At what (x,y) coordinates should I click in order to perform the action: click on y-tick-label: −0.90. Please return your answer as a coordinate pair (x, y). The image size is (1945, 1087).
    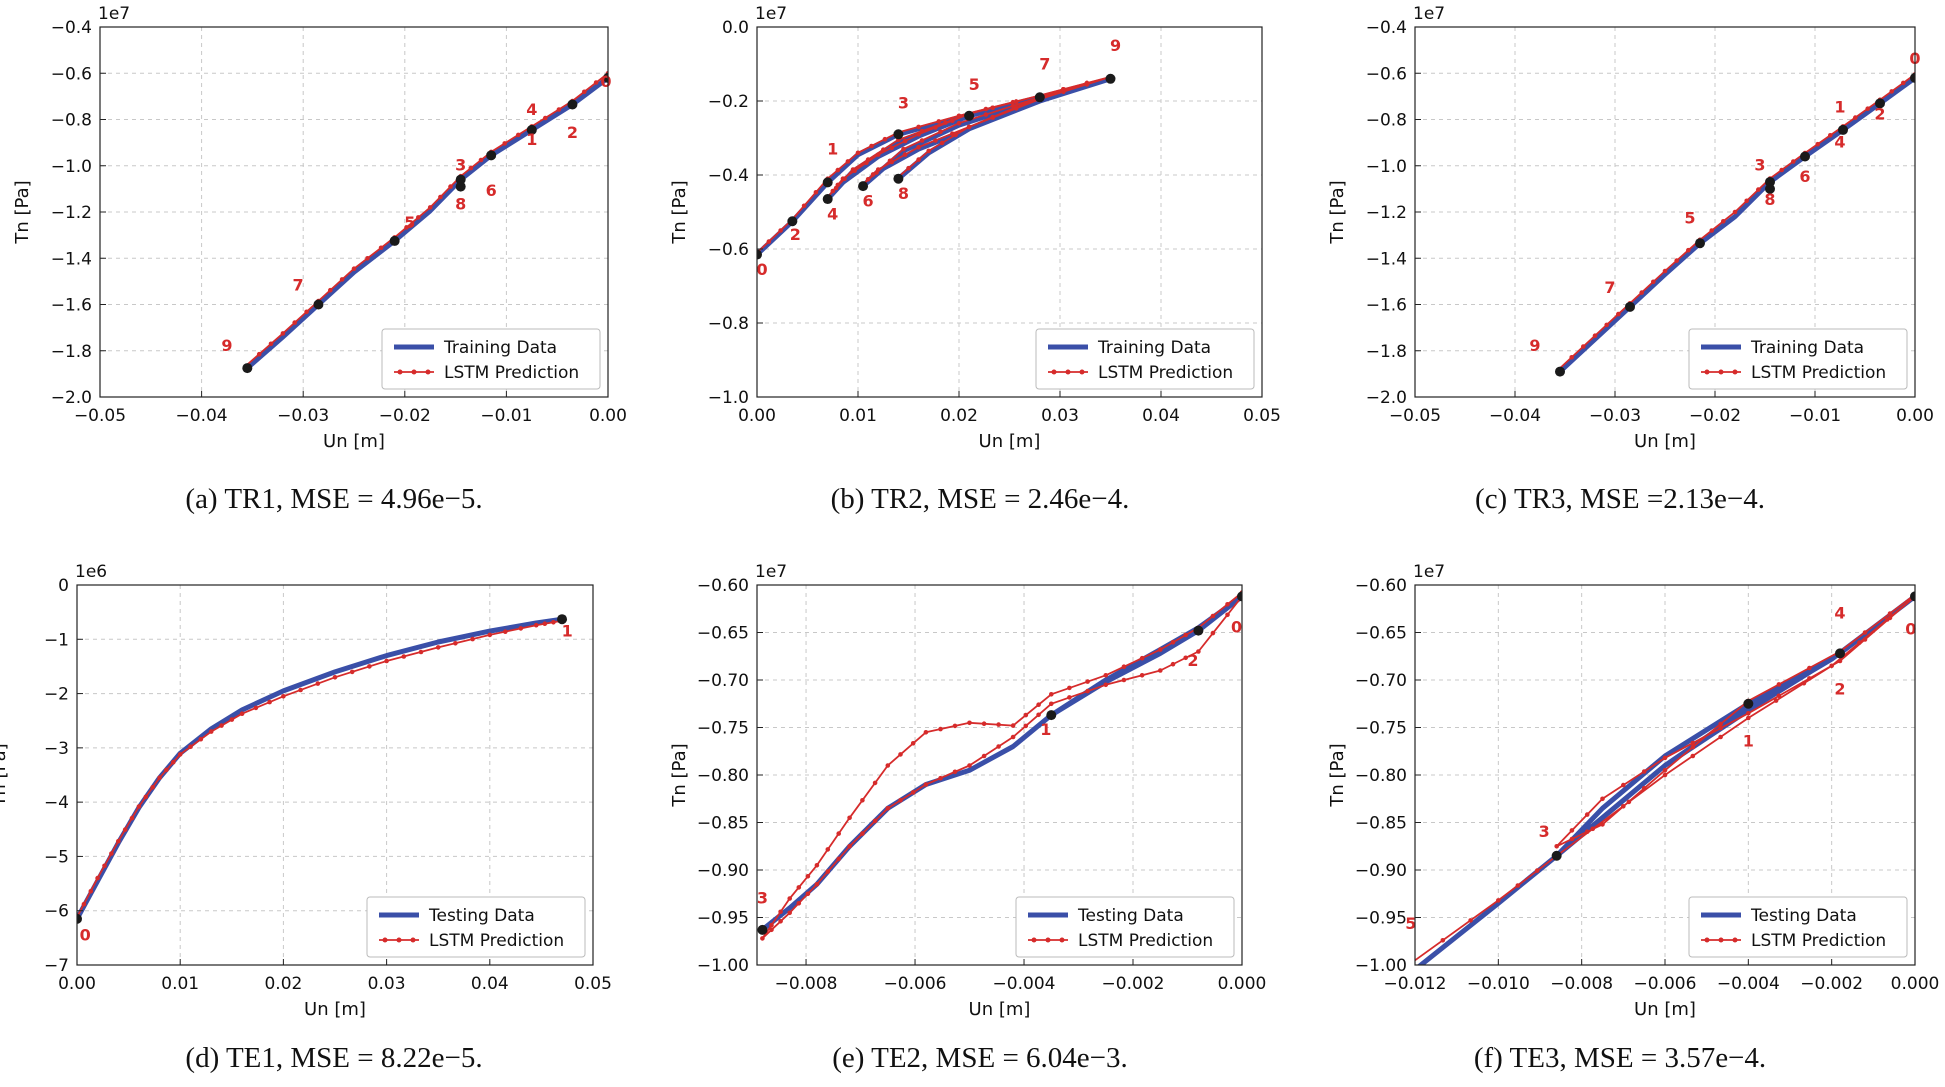
    Looking at the image, I should click on (723, 871).